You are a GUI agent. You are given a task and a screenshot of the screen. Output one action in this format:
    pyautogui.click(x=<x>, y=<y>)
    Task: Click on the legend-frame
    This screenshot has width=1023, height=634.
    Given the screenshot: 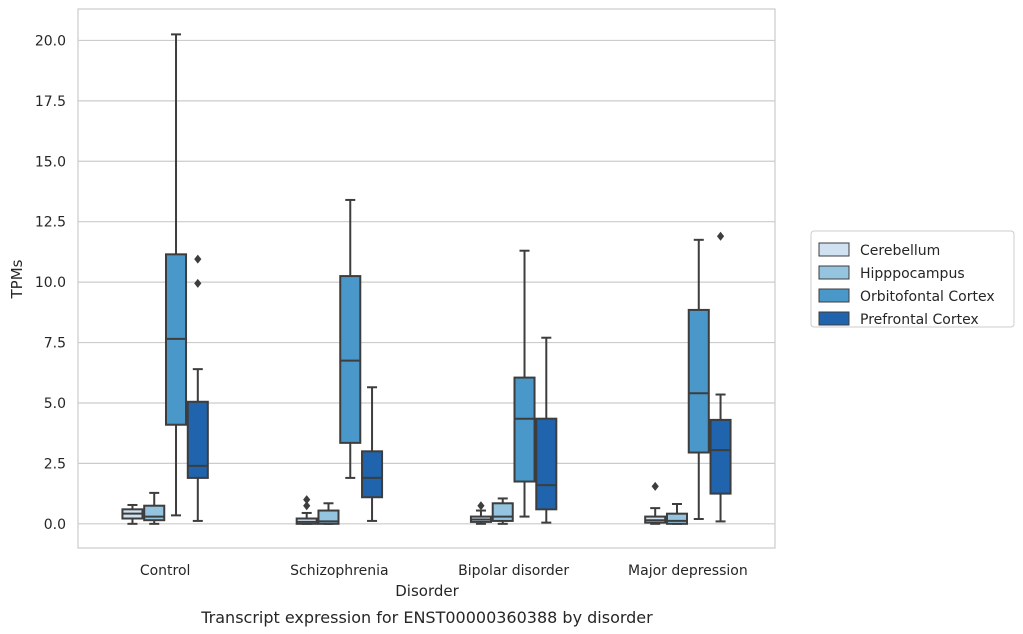 What is the action you would take?
    pyautogui.click(x=912, y=279)
    